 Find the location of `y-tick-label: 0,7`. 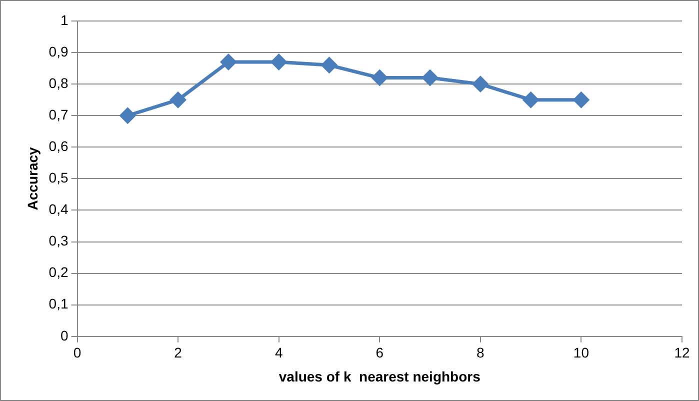

y-tick-label: 0,7 is located at coordinates (58, 114).